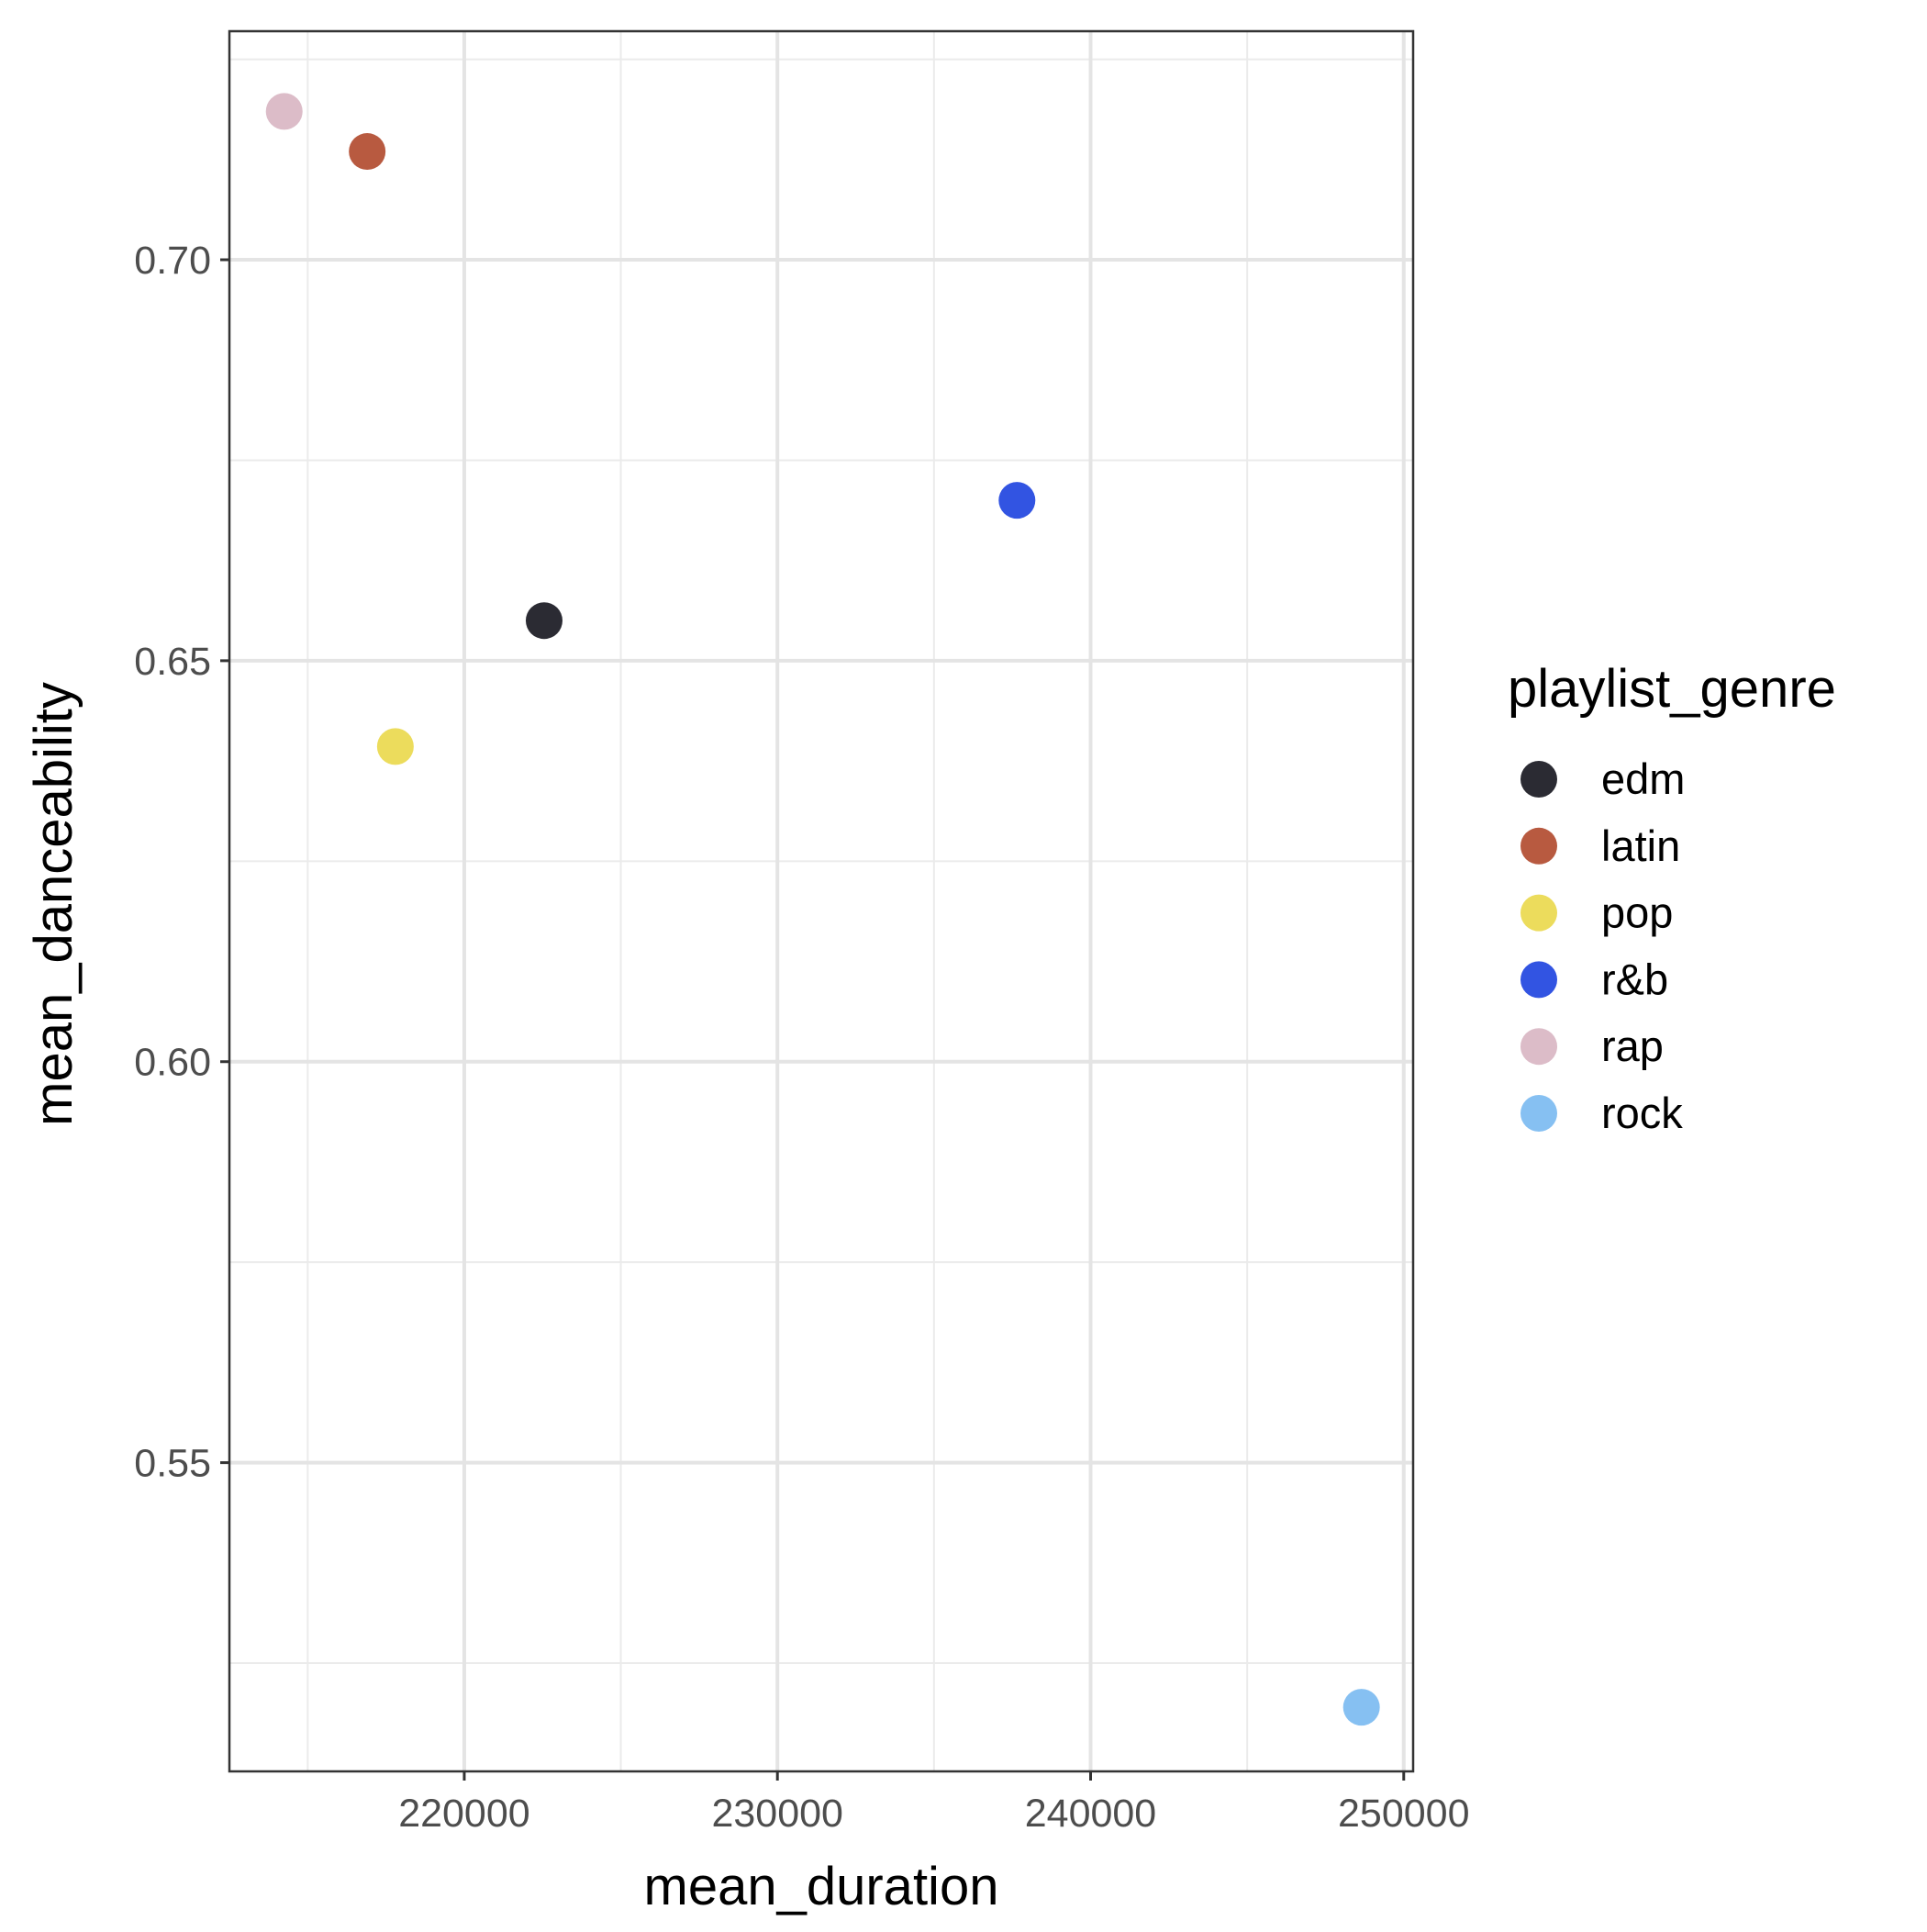  What do you see at coordinates (1361, 1707) in the screenshot?
I see `data-point-rock` at bounding box center [1361, 1707].